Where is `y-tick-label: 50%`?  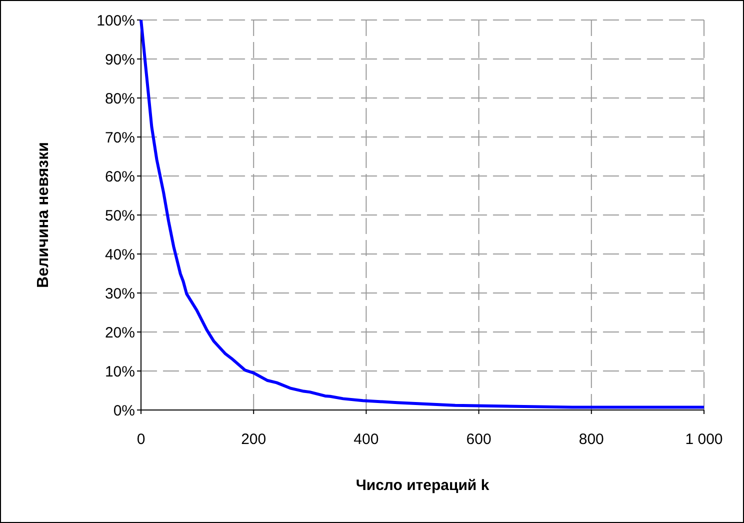
y-tick-label: 50% is located at coordinates (119, 215).